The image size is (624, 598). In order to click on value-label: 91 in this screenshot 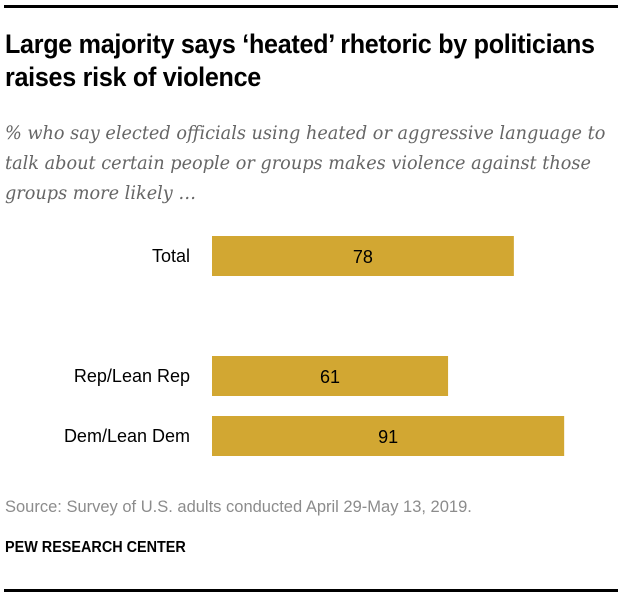, I will do `click(388, 437)`.